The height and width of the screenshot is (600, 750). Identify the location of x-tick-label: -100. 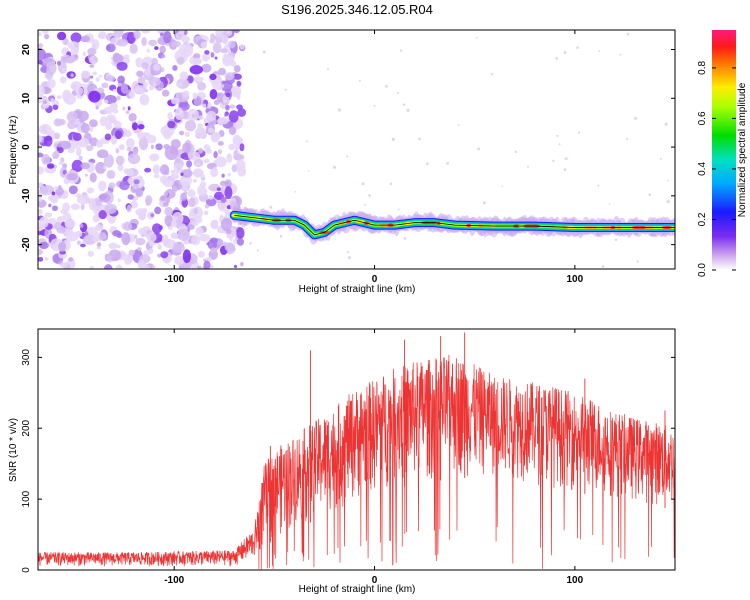
(174, 580).